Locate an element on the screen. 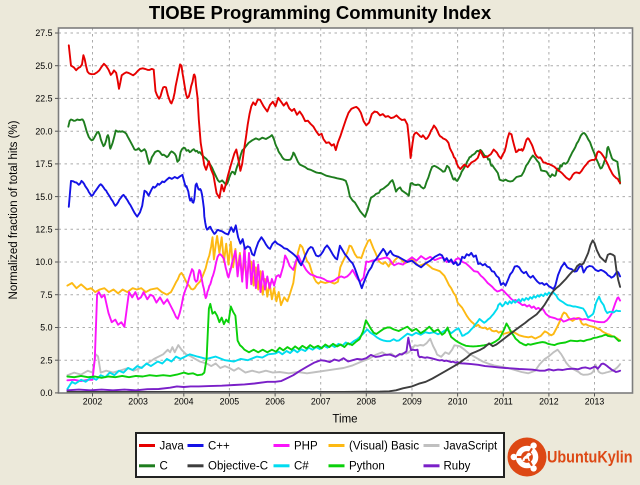  svg-text: UbuntuKylin is located at coordinates (590, 458).